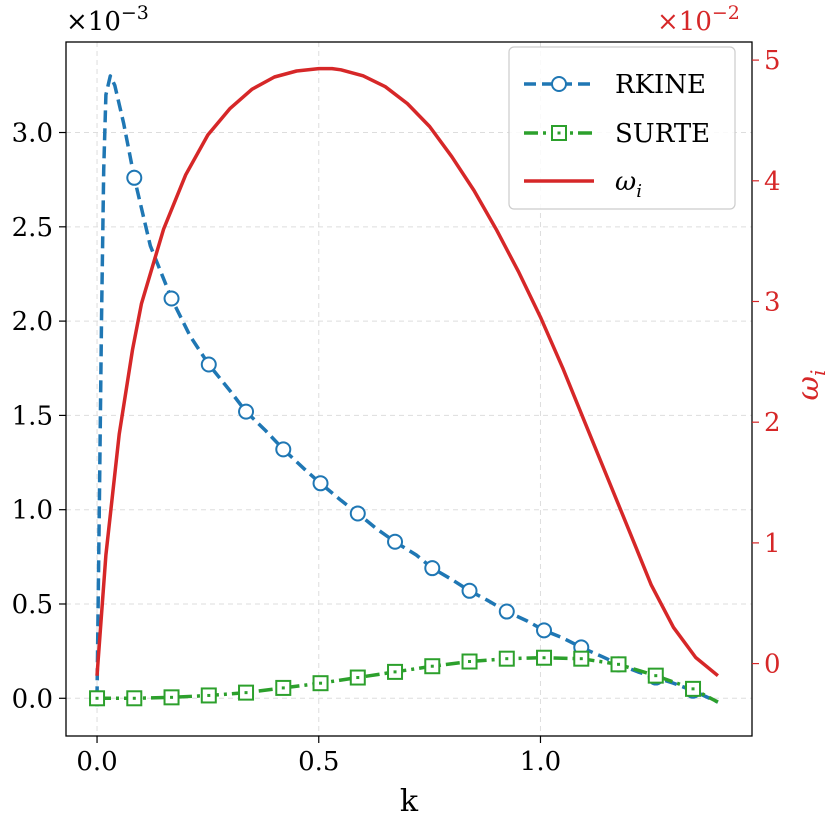 This screenshot has width=830, height=830. I want to click on left-axis-multiplier-exponent: −3, so click(135, 13).